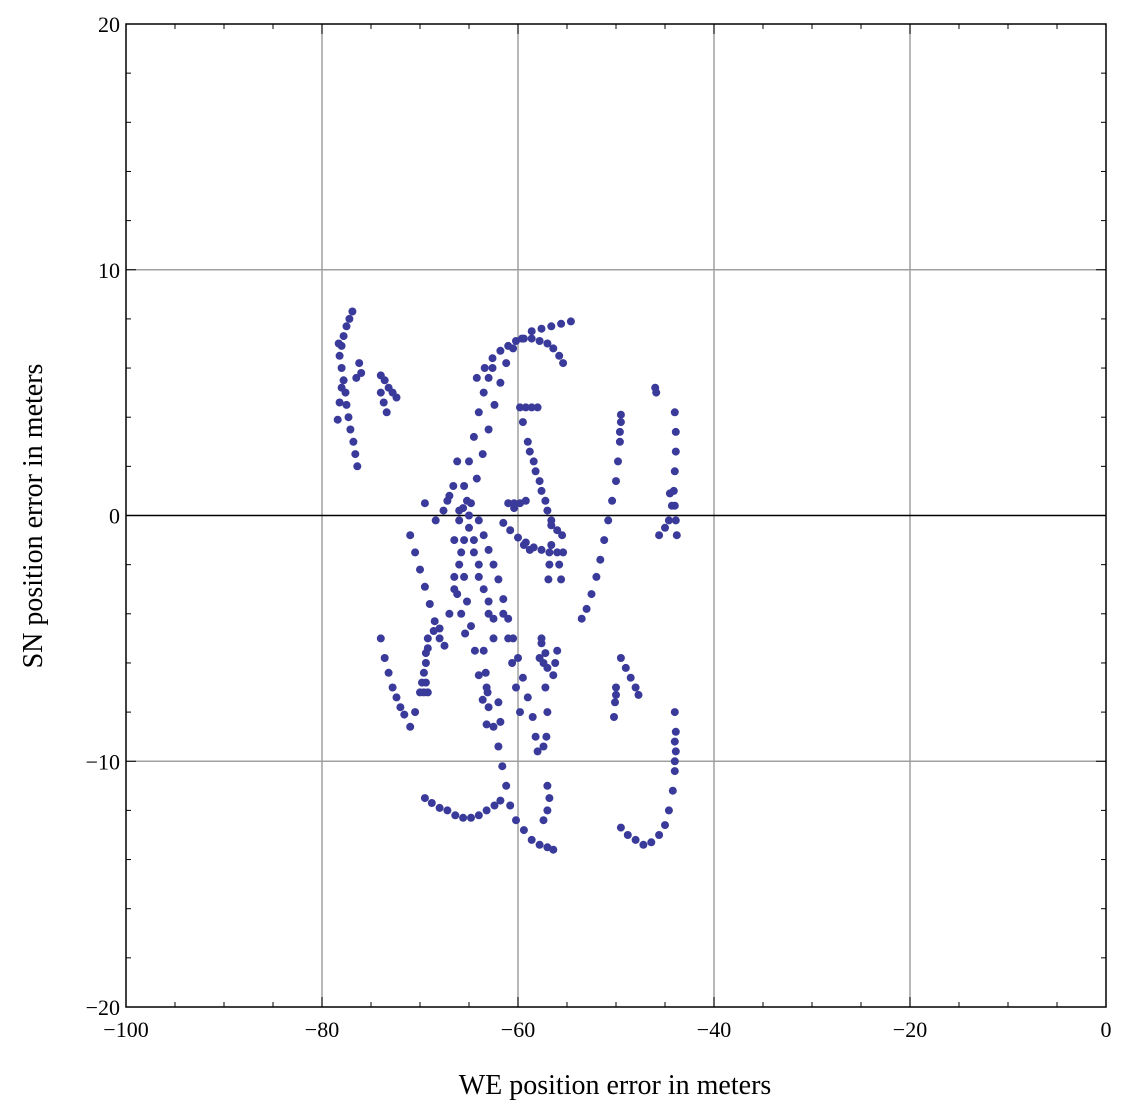  I want to click on x-tick-label: −80, so click(322, 1029).